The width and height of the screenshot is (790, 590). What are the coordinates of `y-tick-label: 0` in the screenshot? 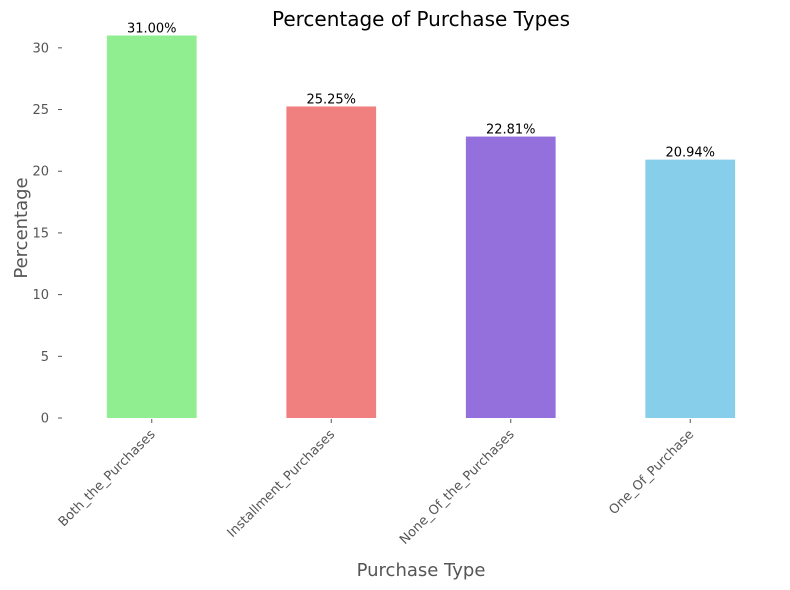 It's located at (45, 419).